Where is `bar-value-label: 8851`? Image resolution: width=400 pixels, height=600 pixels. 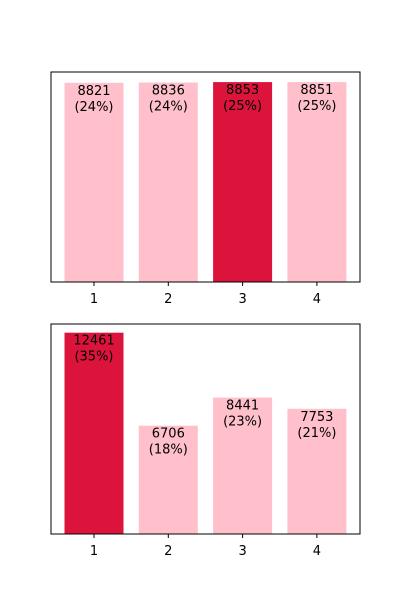
bar-value-label: 8851 is located at coordinates (316, 90).